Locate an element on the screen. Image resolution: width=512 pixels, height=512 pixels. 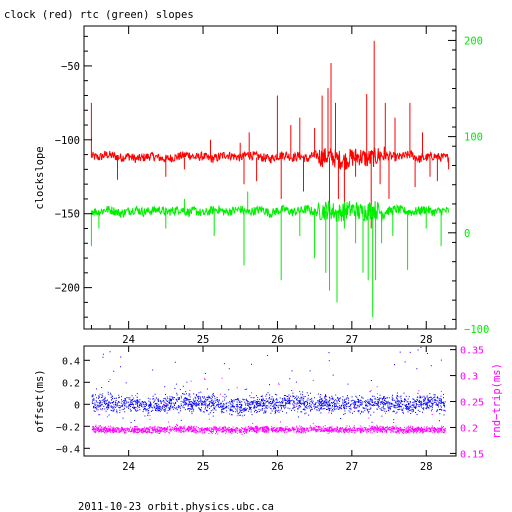
bottom-right-axis: 0.35 0.3 0.25 0.2 0.15 is located at coordinates (467, 403).